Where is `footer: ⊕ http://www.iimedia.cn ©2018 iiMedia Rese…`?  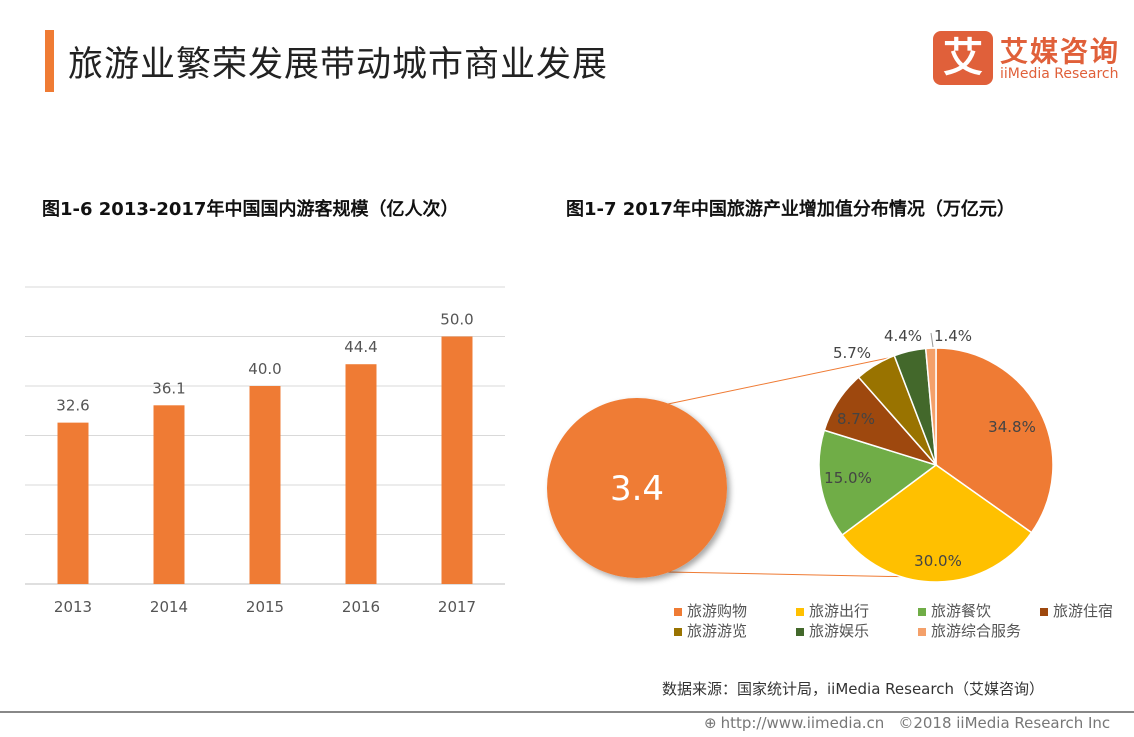 footer: ⊕ http://www.iimedia.cn ©2018 iiMedia Rese… is located at coordinates (914, 723).